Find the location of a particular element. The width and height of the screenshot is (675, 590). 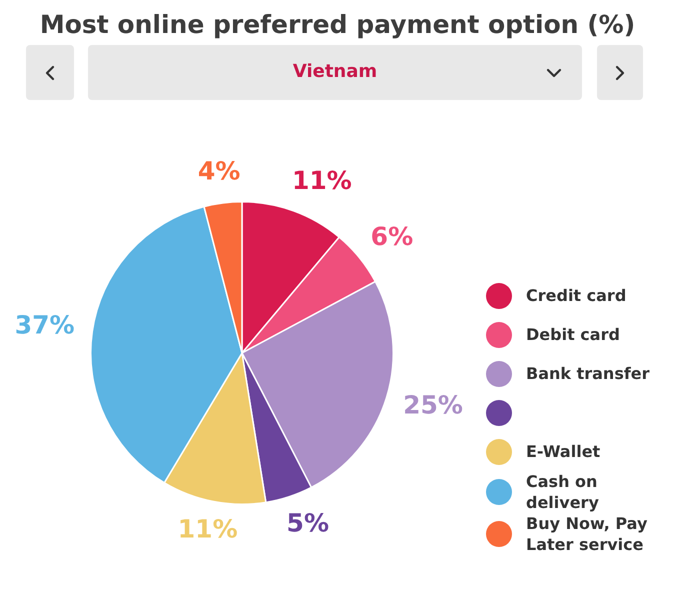

chart-subtitle: Vietnam is located at coordinates (335, 71).